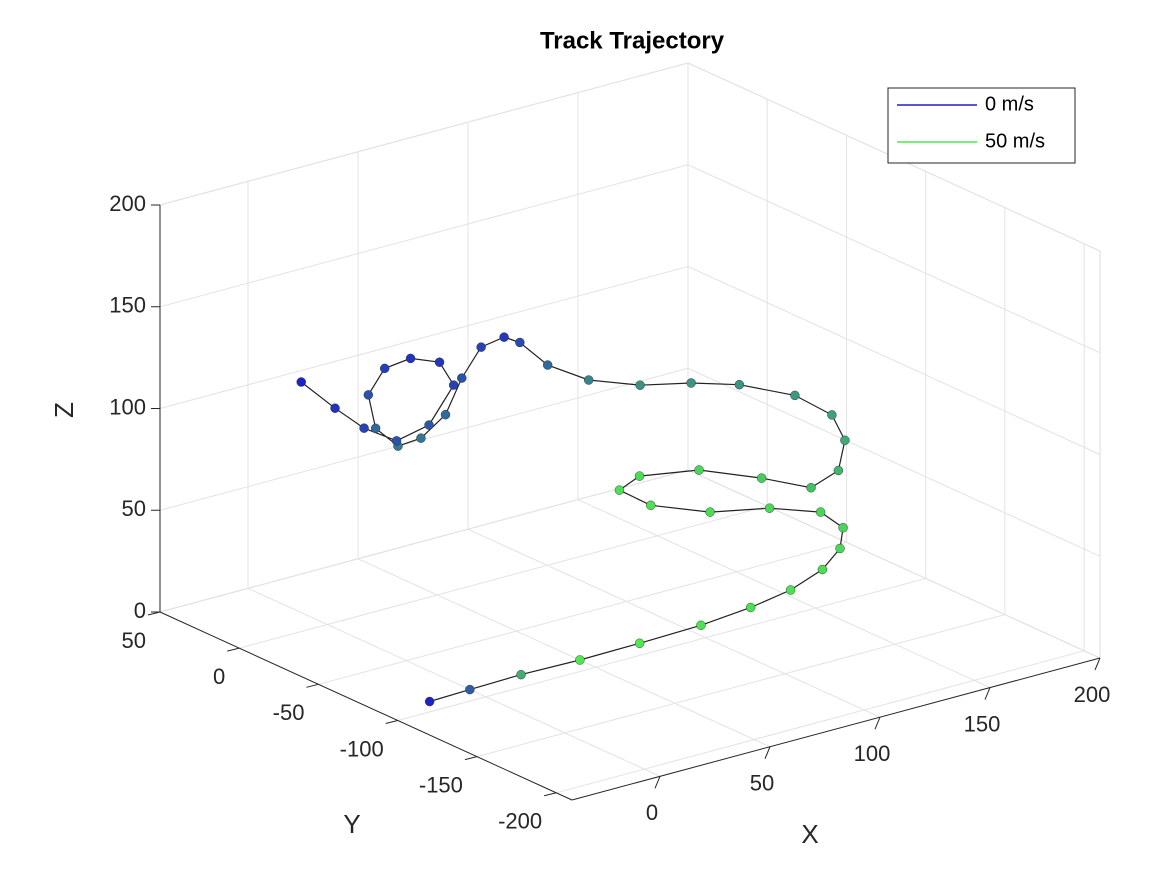 Image resolution: width=1164 pixels, height=894 pixels. What do you see at coordinates (64, 410) in the screenshot?
I see `z-axis-label: Z` at bounding box center [64, 410].